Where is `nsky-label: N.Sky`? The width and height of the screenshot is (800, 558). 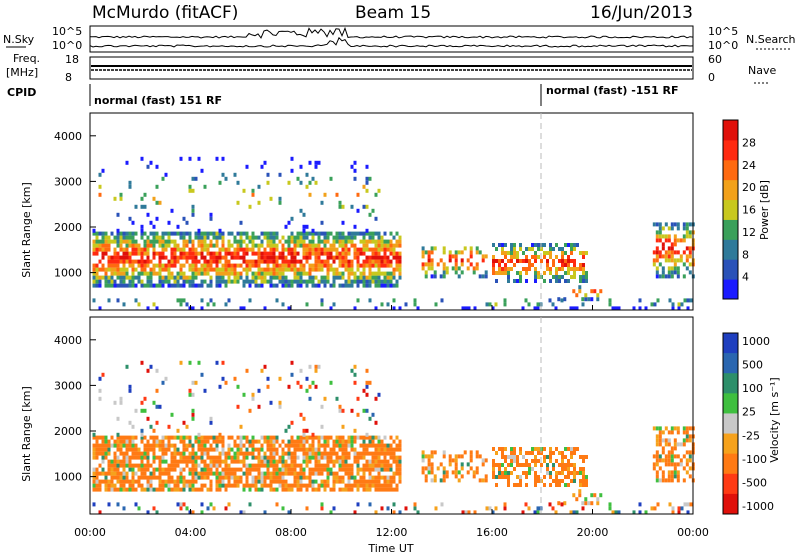
nsky-label: N.Sky is located at coordinates (19, 39).